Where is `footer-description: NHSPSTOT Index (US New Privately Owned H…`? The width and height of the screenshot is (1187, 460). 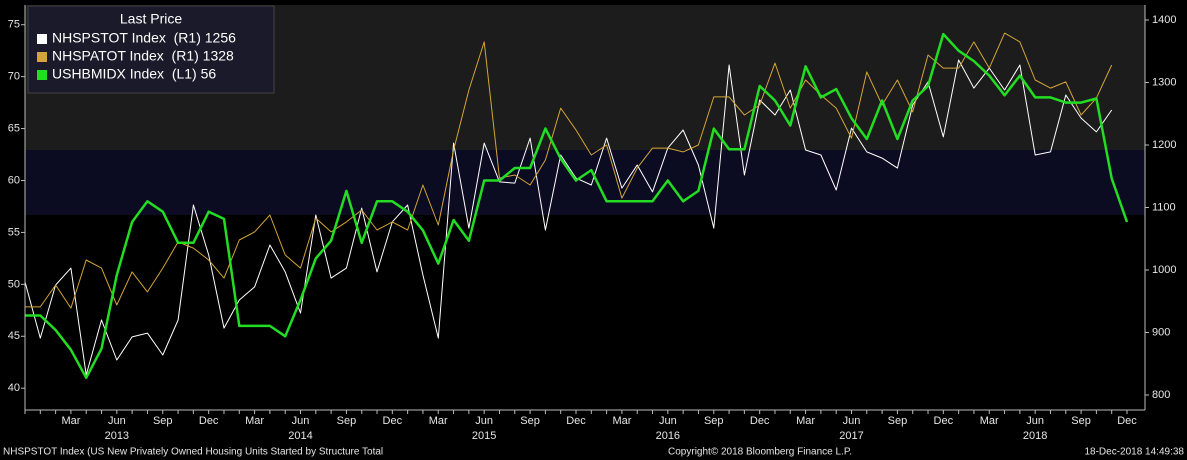 footer-description: NHSPSTOT Index (US New Privately Owned H… is located at coordinates (193, 452).